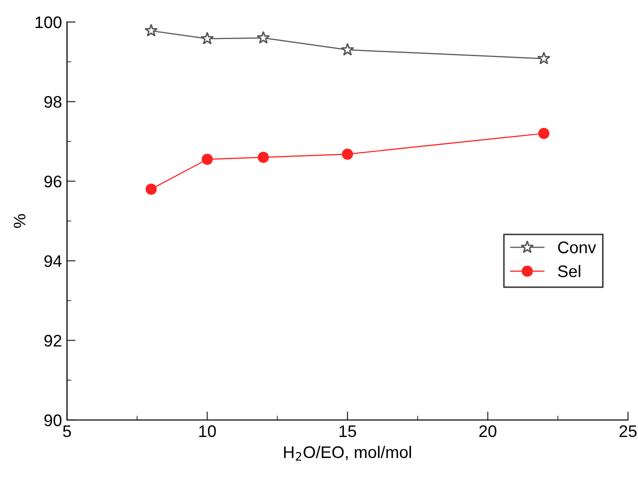 This screenshot has height=496, width=638. Describe the element at coordinates (487, 431) in the screenshot. I see `x-tick-label: 20` at that location.